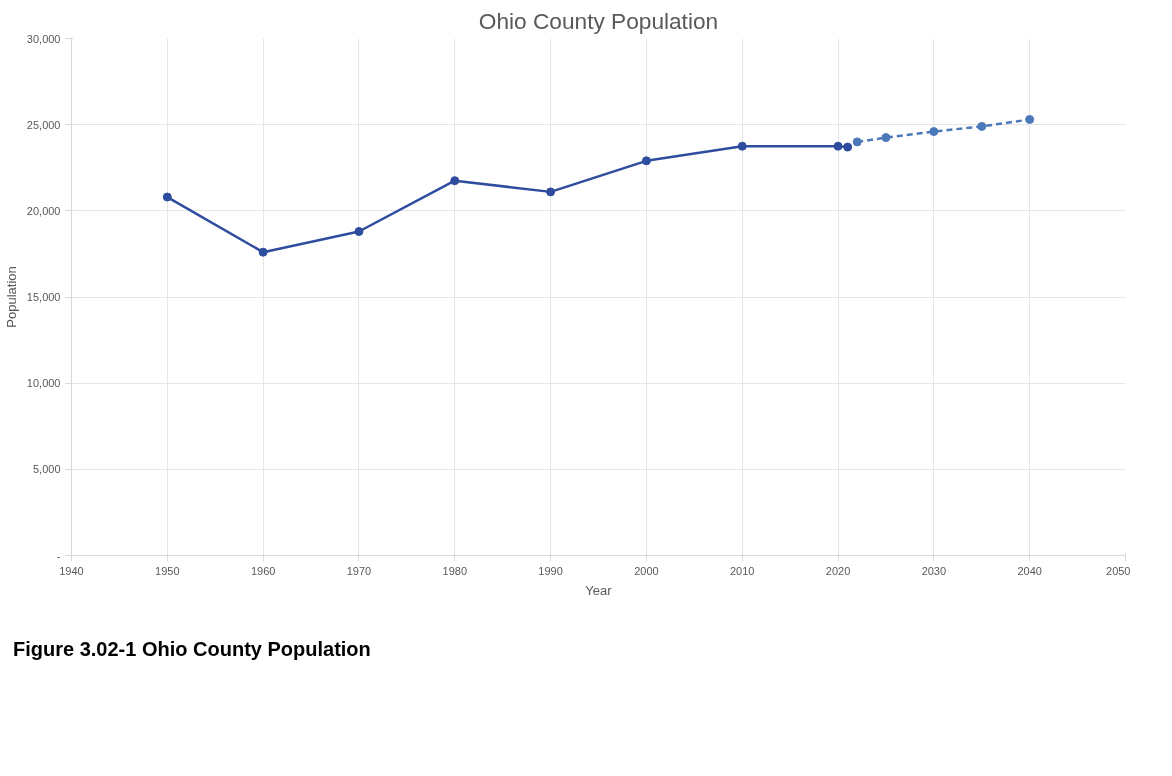 This screenshot has height=776, width=1172. What do you see at coordinates (43, 383) in the screenshot?
I see `y-tick-label: 10,000` at bounding box center [43, 383].